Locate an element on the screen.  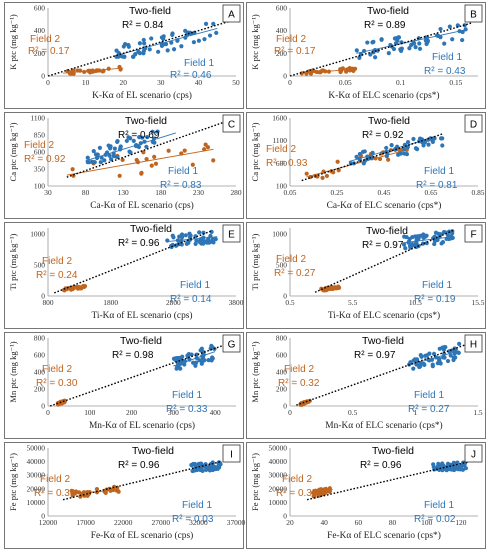
field1-r2: R² = 0.14 is located at coordinates (191, 299).